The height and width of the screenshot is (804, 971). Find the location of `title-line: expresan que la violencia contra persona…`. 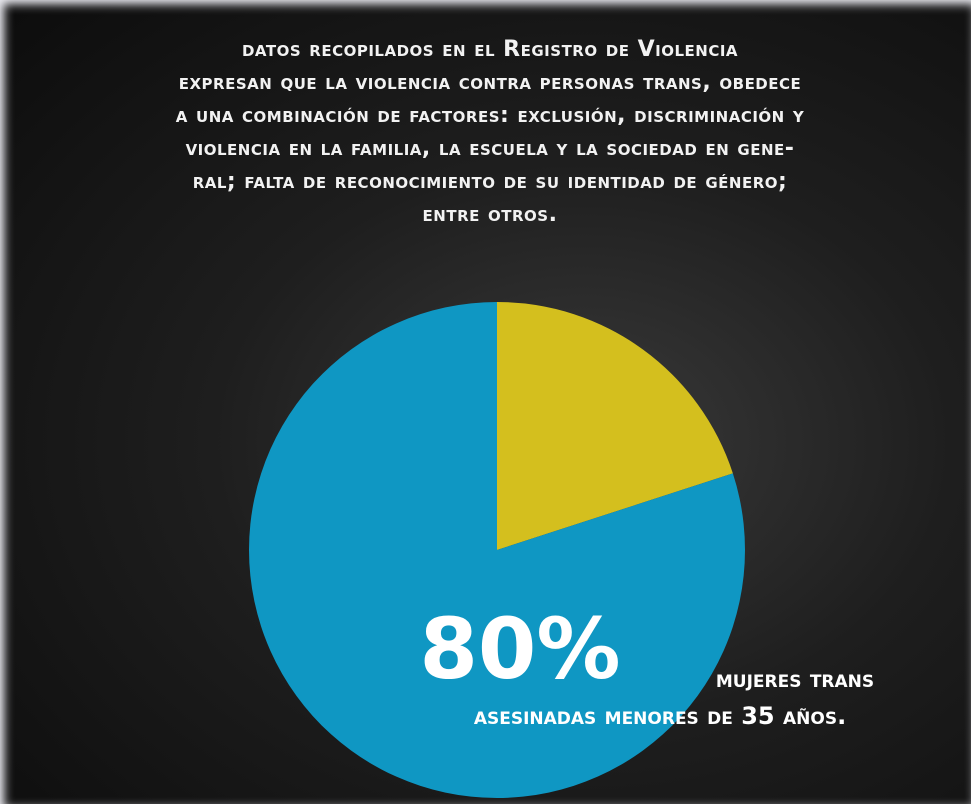

title-line: expresan que la violencia contra persona… is located at coordinates (490, 82).